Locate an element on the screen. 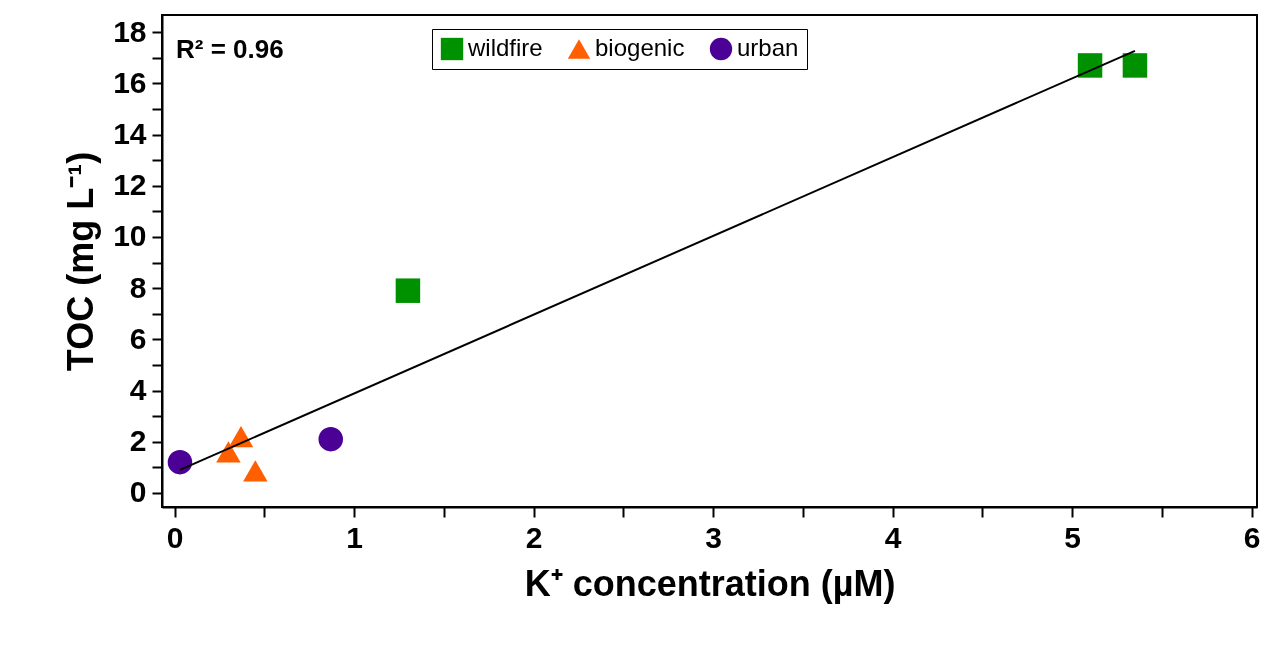 Image resolution: width=1277 pixels, height=657 pixels. x-tick-label: 4 is located at coordinates (893, 537).